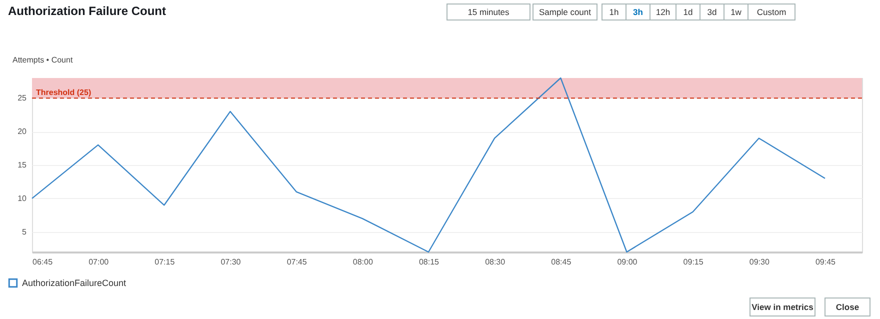  I want to click on text: Close, so click(848, 307).